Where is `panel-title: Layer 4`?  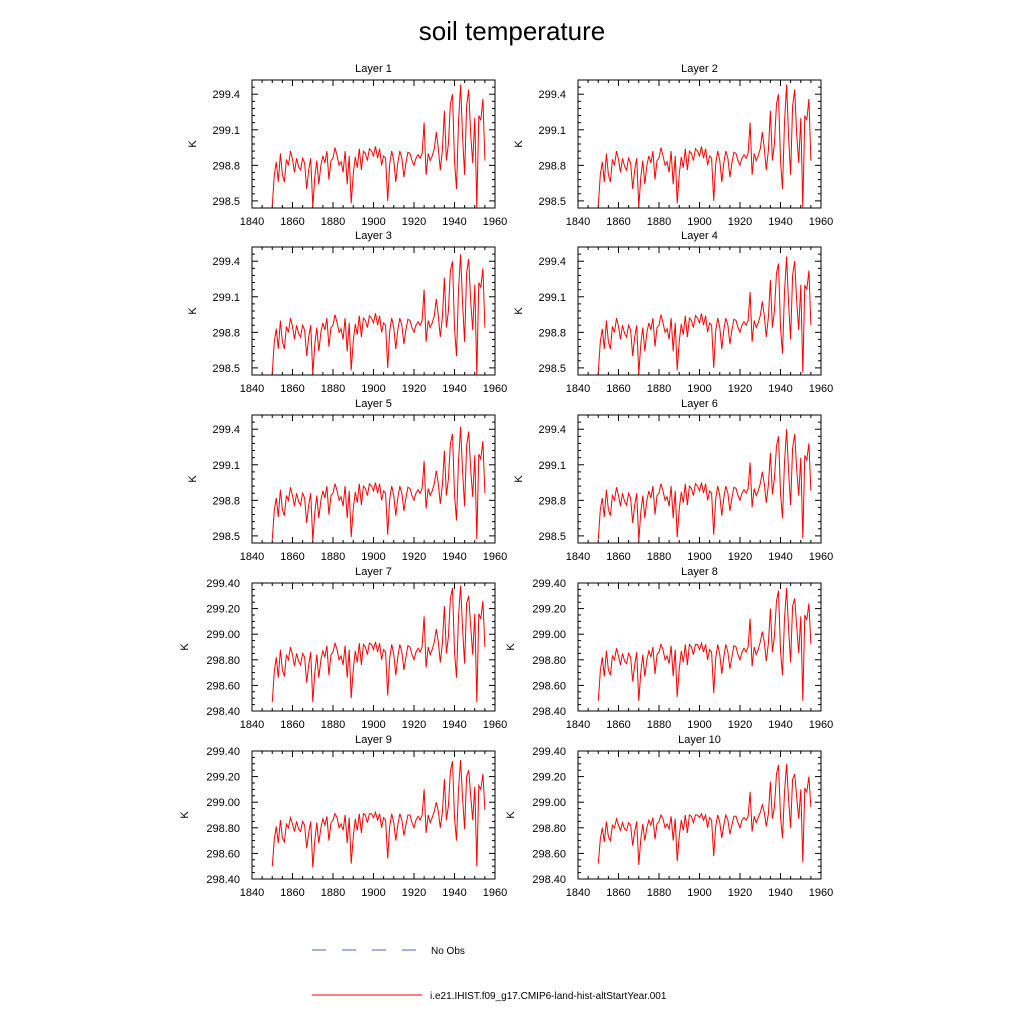
panel-title: Layer 4 is located at coordinates (699, 236).